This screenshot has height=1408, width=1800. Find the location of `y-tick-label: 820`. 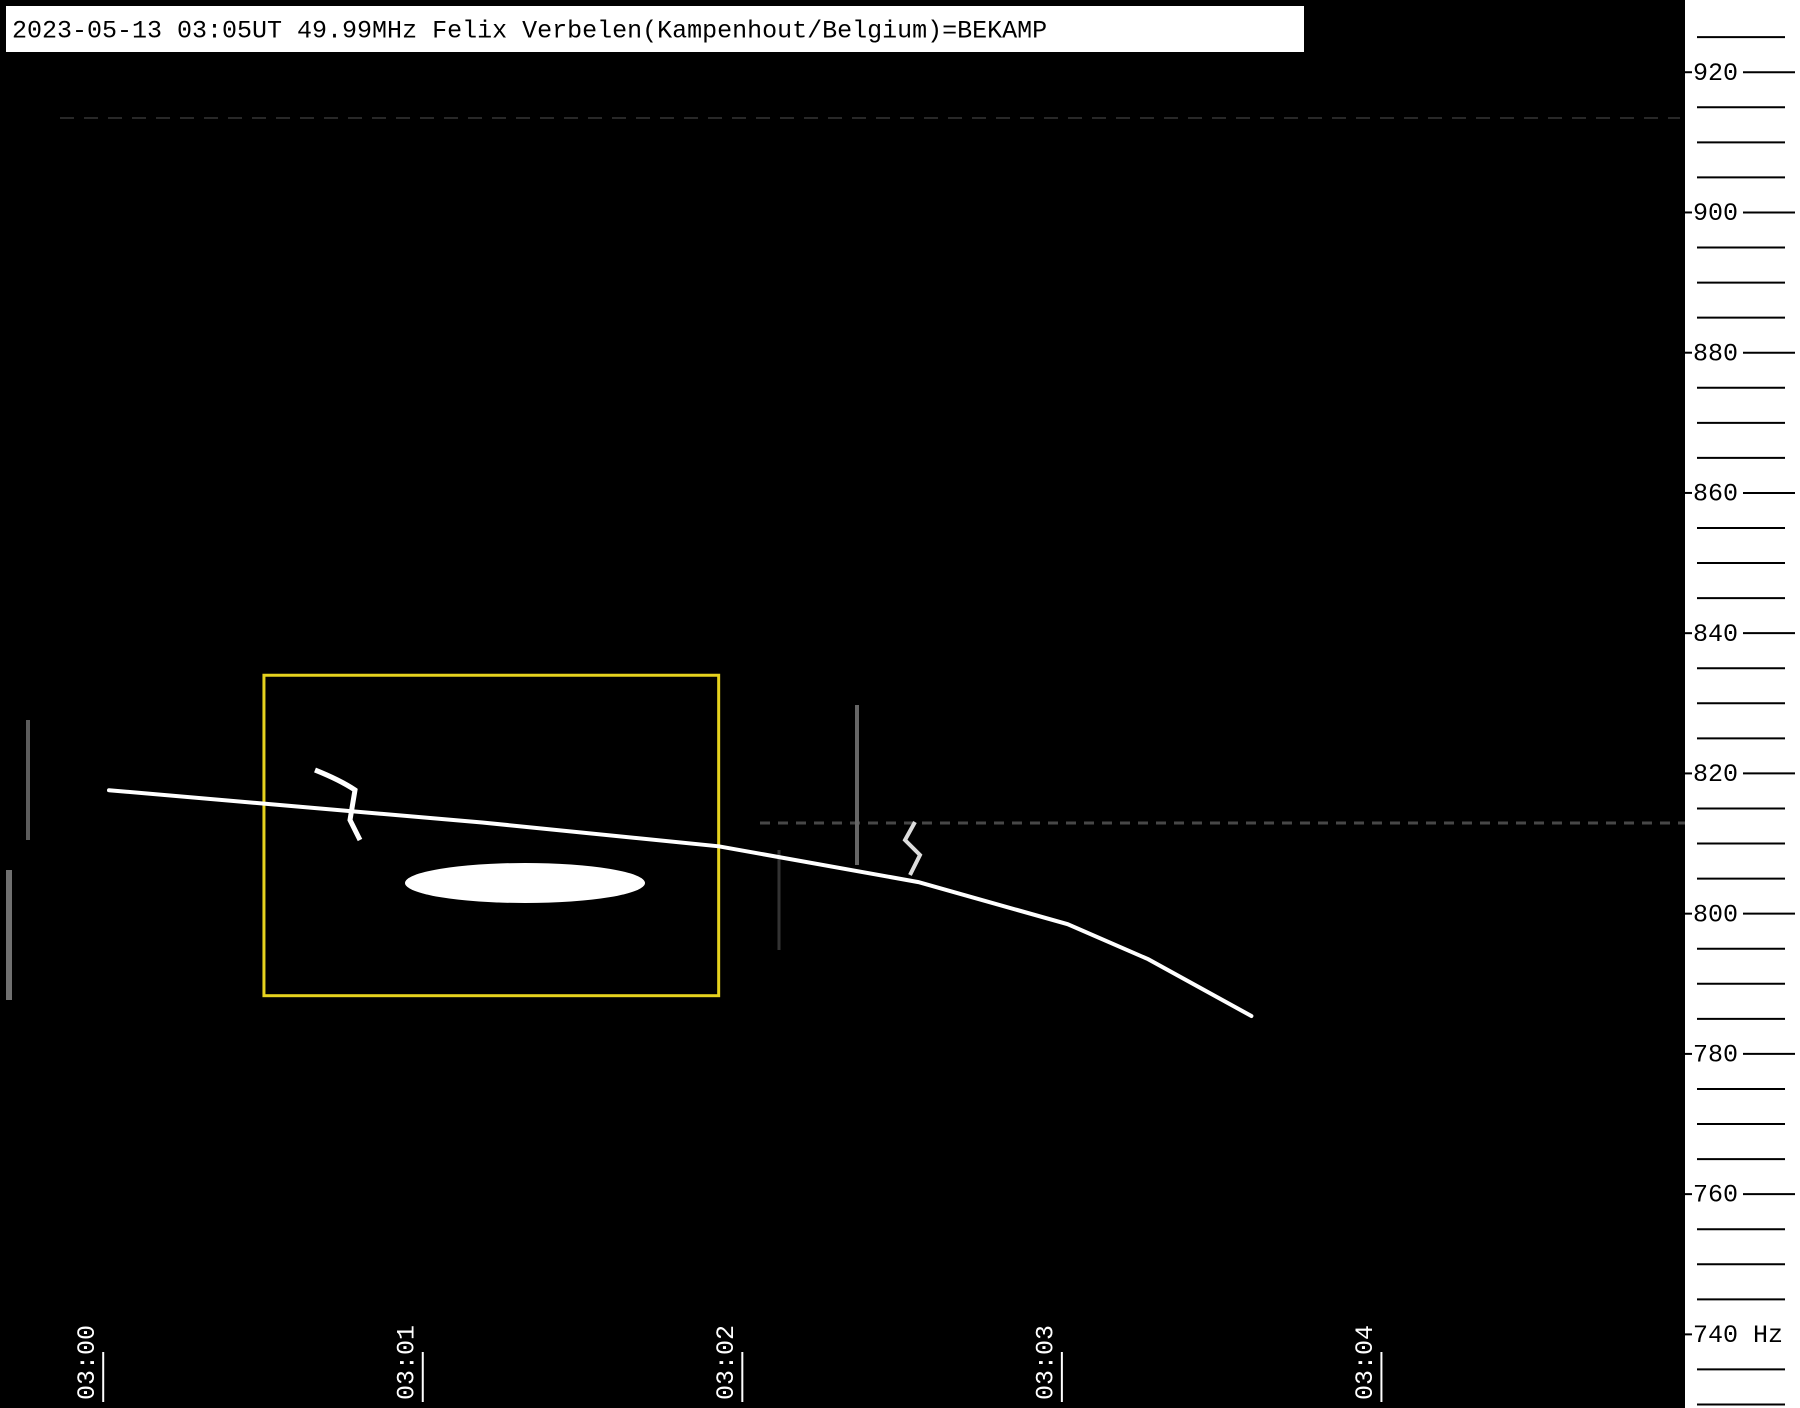

y-tick-label: 820 is located at coordinates (1715, 774).